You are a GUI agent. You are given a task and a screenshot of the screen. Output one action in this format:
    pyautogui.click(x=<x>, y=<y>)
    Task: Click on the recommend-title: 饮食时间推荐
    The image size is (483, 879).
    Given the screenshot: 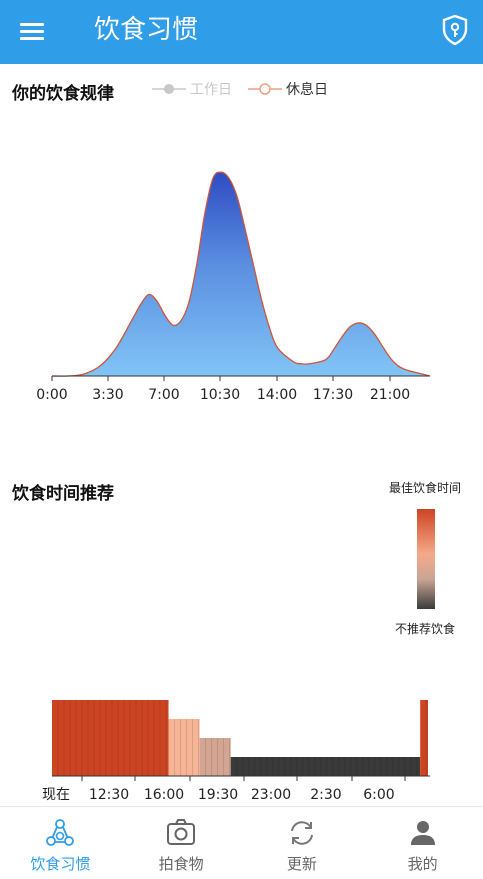 What is the action you would take?
    pyautogui.click(x=63, y=494)
    